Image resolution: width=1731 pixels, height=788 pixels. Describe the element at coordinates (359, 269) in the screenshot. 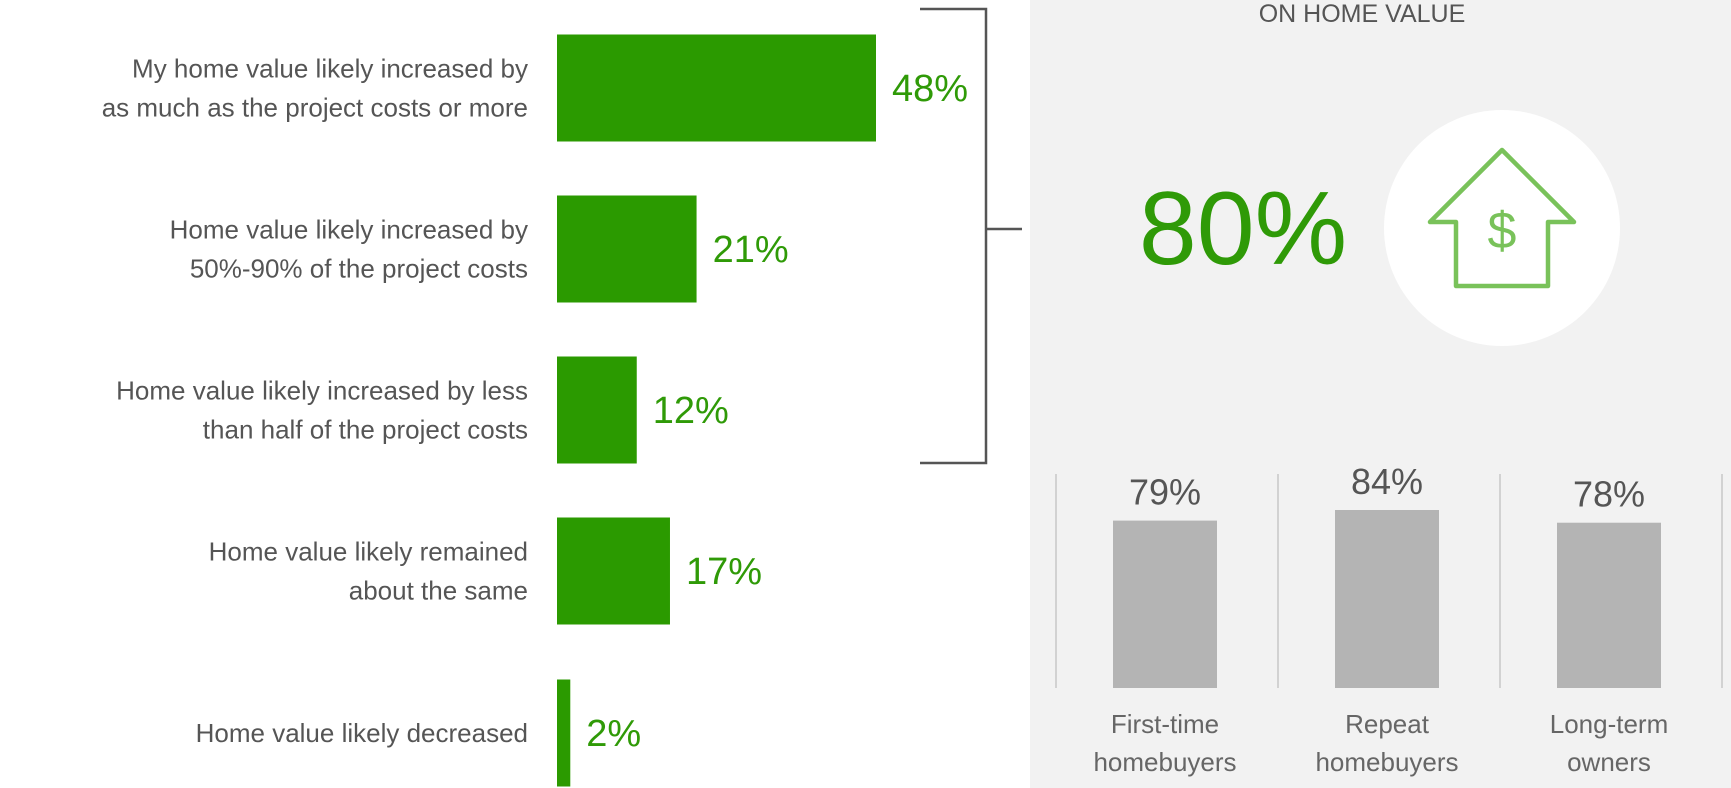

I see `main-bar-label: 50%-90% of the project costs` at that location.